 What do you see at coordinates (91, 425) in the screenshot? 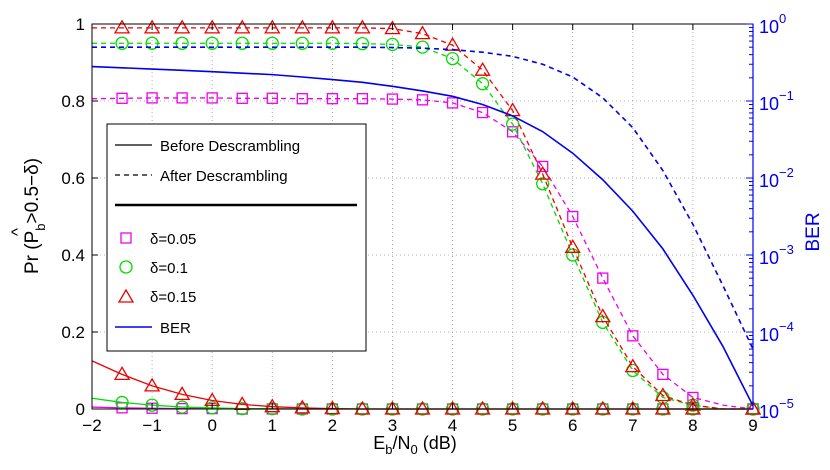
I see `x-tick-label: −2` at bounding box center [91, 425].